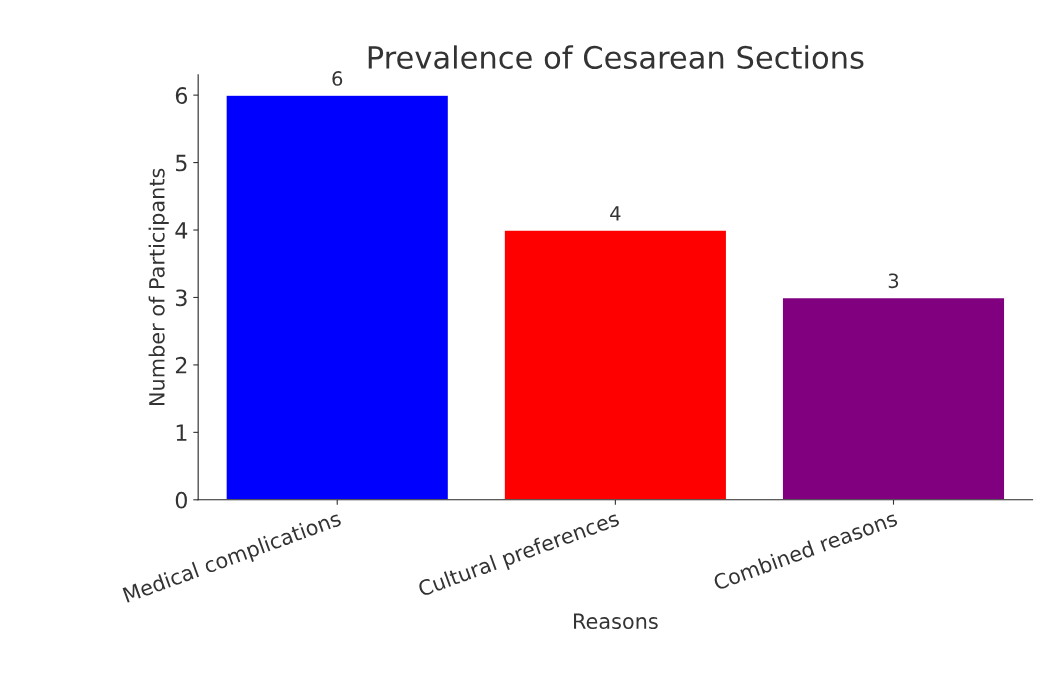 The image size is (1043, 700). What do you see at coordinates (893, 281) in the screenshot?
I see `data-label: 3` at bounding box center [893, 281].